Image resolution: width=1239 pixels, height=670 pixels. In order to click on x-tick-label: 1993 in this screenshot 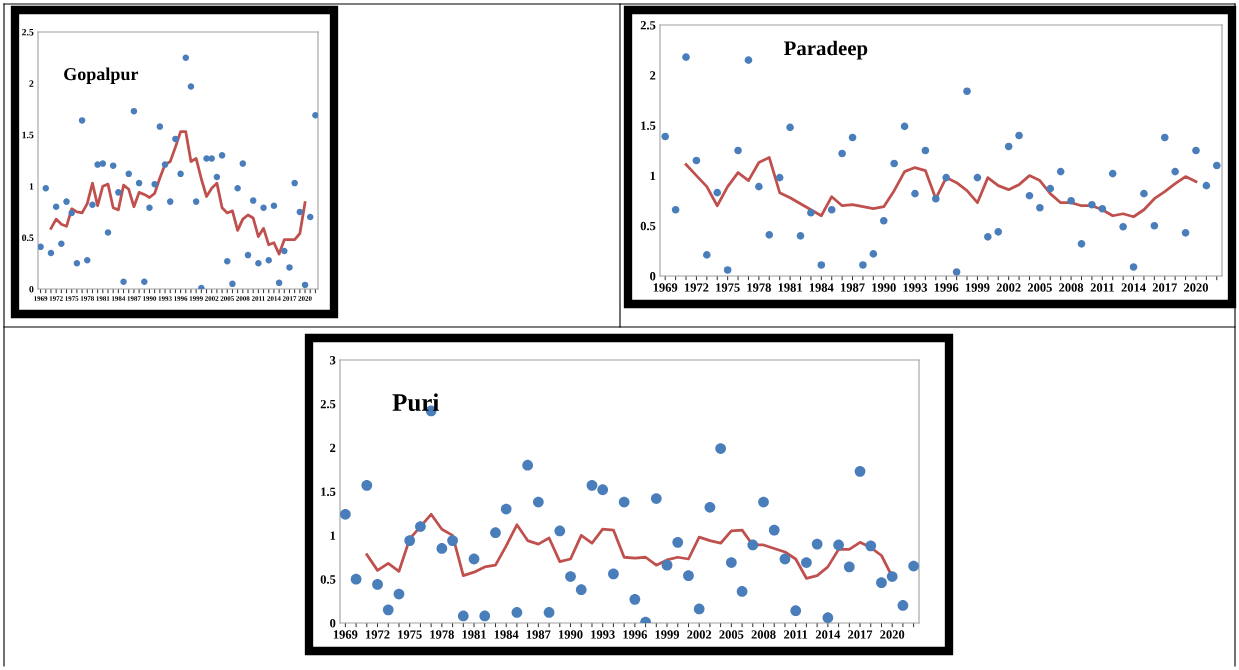, I will do `click(603, 634)`.